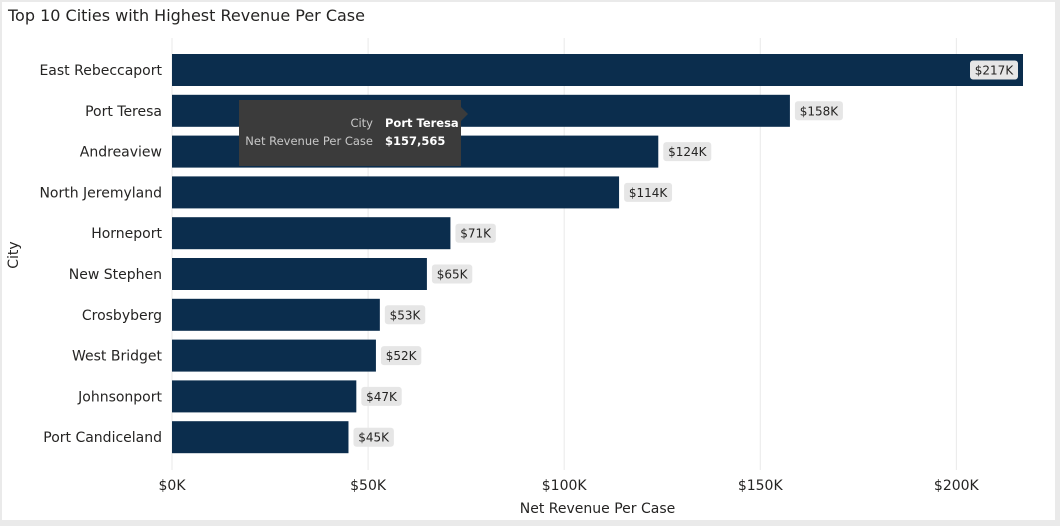  What do you see at coordinates (415, 141) in the screenshot?
I see `tooltip-metric-value: $157,565` at bounding box center [415, 141].